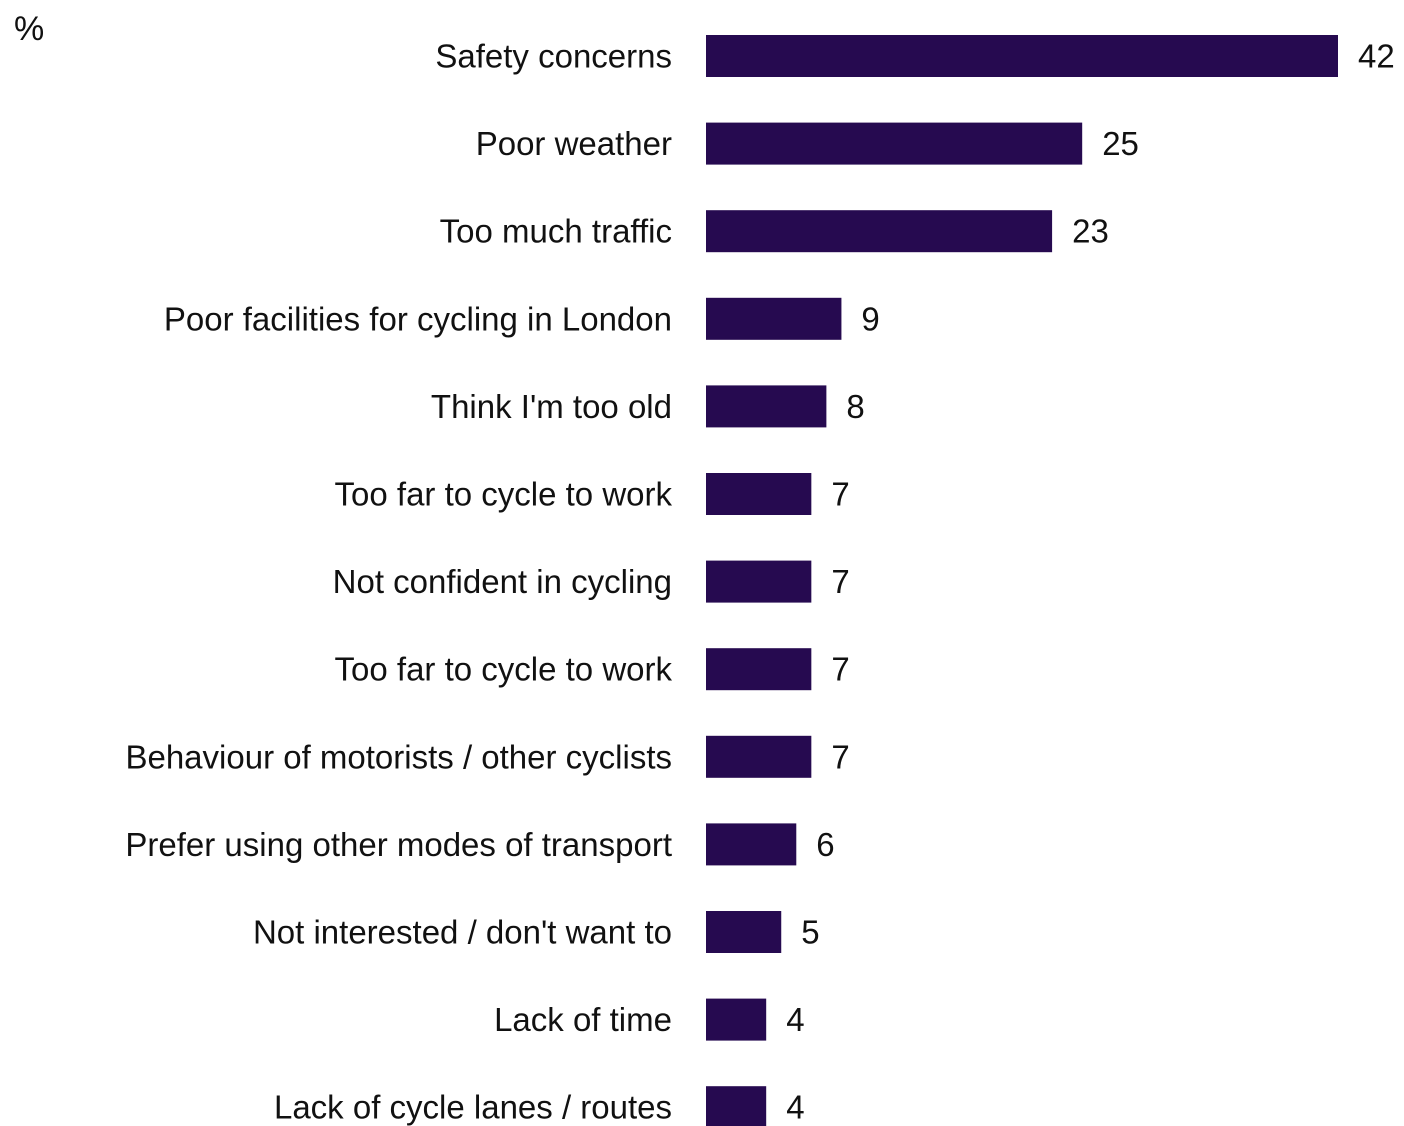 The width and height of the screenshot is (1404, 1126). I want to click on category-label: Too much traffic, so click(556, 231).